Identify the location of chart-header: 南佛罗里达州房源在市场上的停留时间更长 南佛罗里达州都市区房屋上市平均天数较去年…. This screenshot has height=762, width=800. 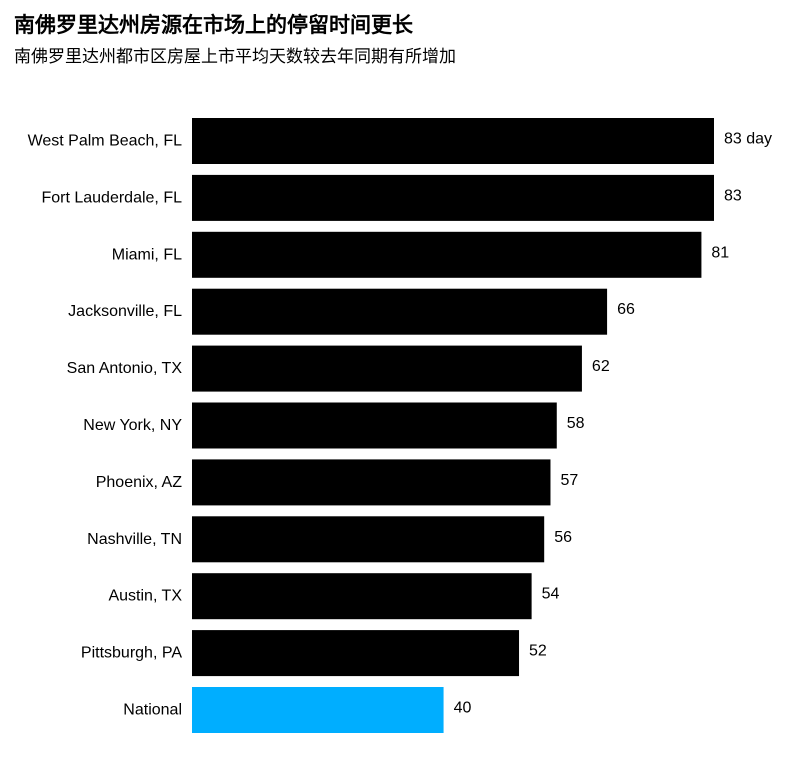
(399, 40).